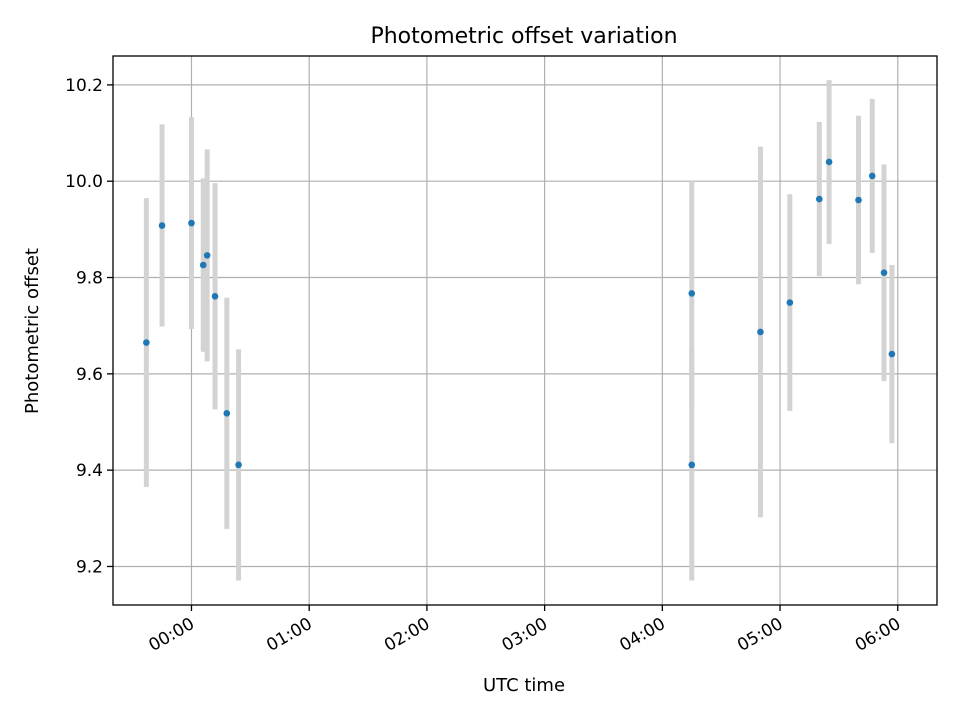 Image resolution: width=960 pixels, height=720 pixels. Describe the element at coordinates (642, 635) in the screenshot. I see `x-tick-label: 04:00` at that location.